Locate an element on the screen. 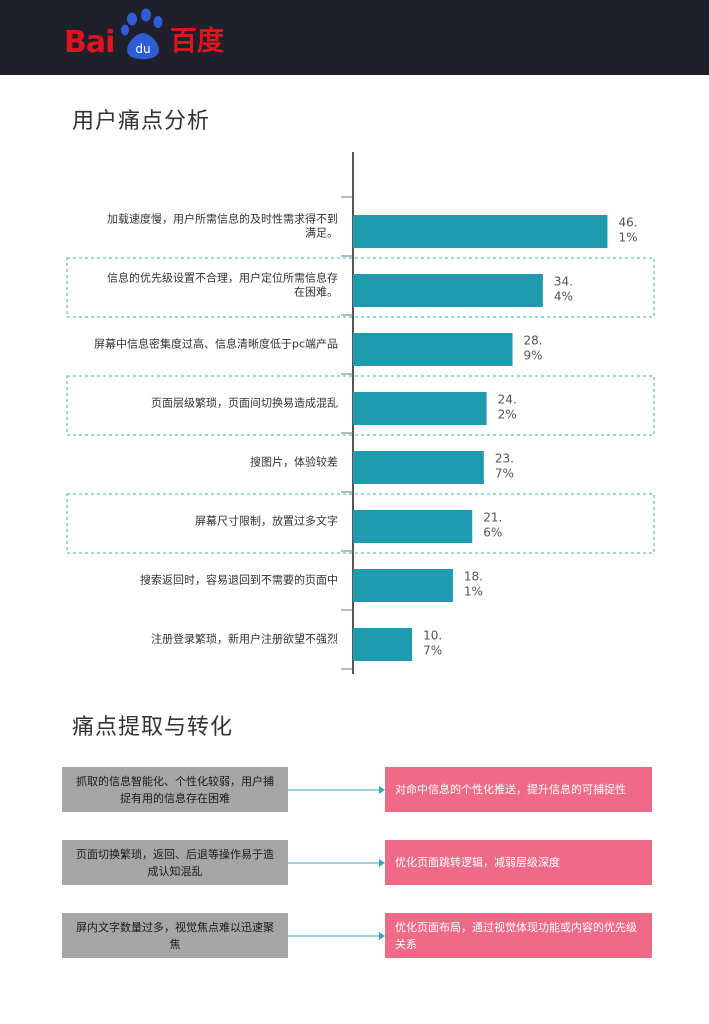  value-label: 28. 9% is located at coordinates (533, 348).